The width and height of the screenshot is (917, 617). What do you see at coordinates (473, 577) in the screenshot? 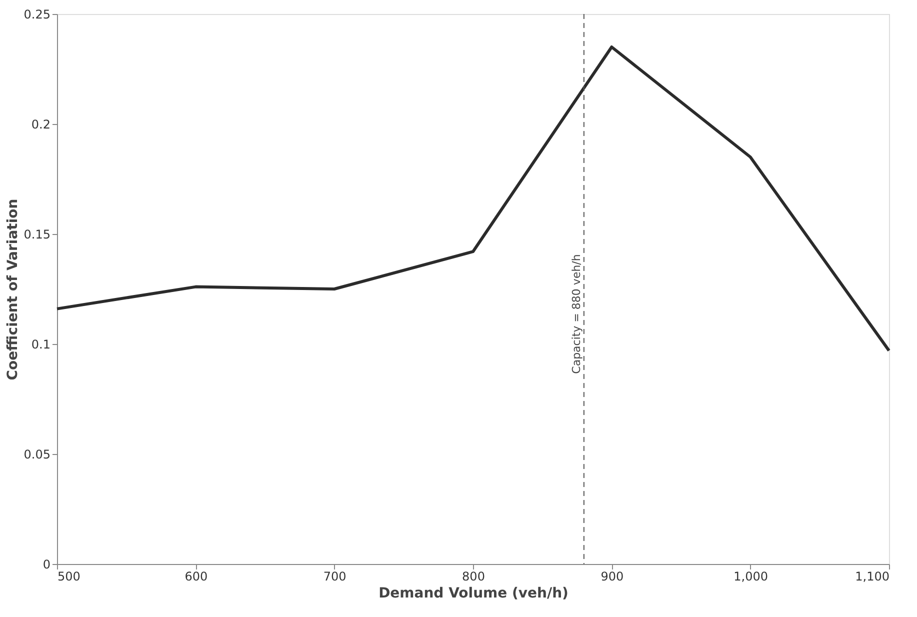
I see `x-tick-label: 800` at bounding box center [473, 577].